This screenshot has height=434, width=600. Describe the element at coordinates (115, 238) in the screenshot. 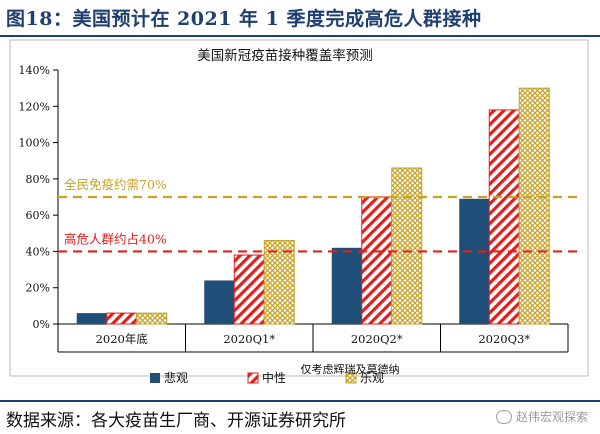

I see `reference-line-label: 高危人群约占40%` at that location.